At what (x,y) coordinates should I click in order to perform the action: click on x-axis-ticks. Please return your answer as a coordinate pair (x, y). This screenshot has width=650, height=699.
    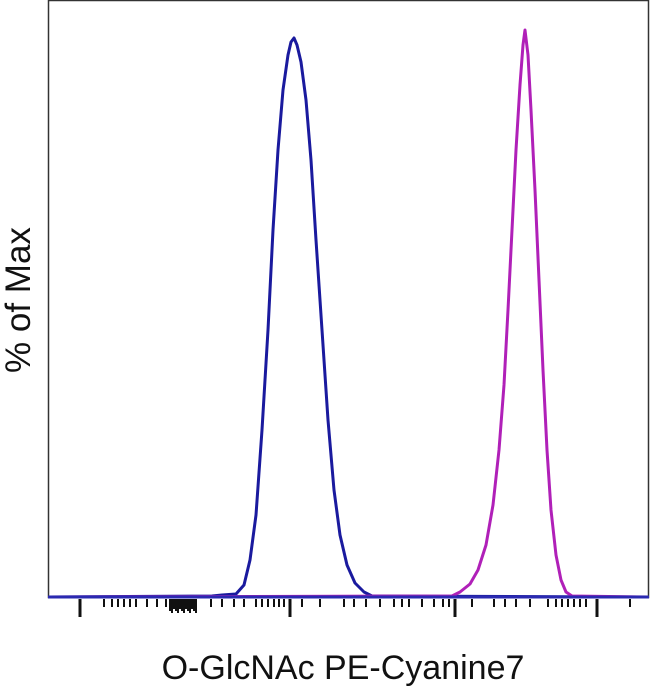
    Looking at the image, I should click on (354, 608).